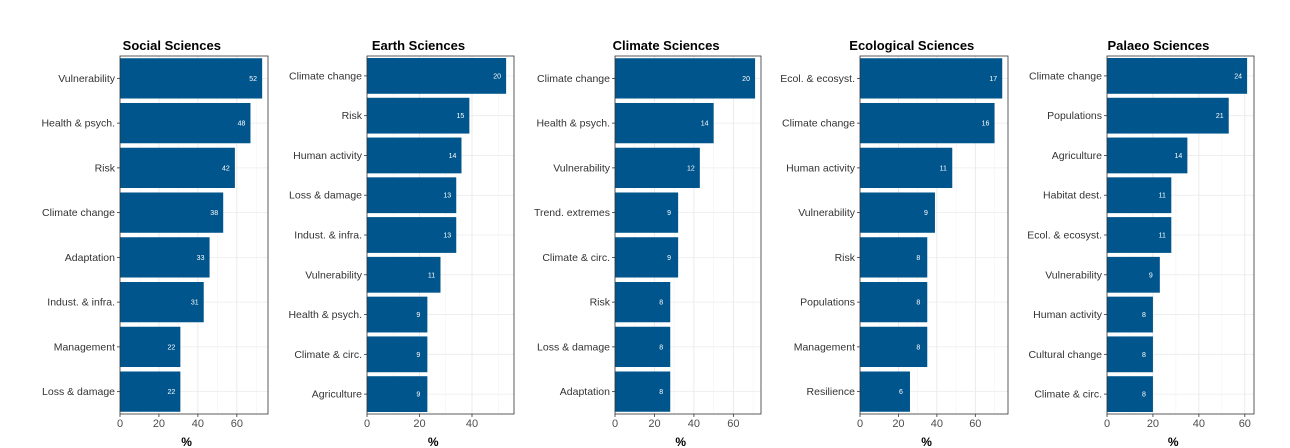 The width and height of the screenshot is (1290, 448). Describe the element at coordinates (827, 303) in the screenshot. I see `category-label-5: Populations` at that location.